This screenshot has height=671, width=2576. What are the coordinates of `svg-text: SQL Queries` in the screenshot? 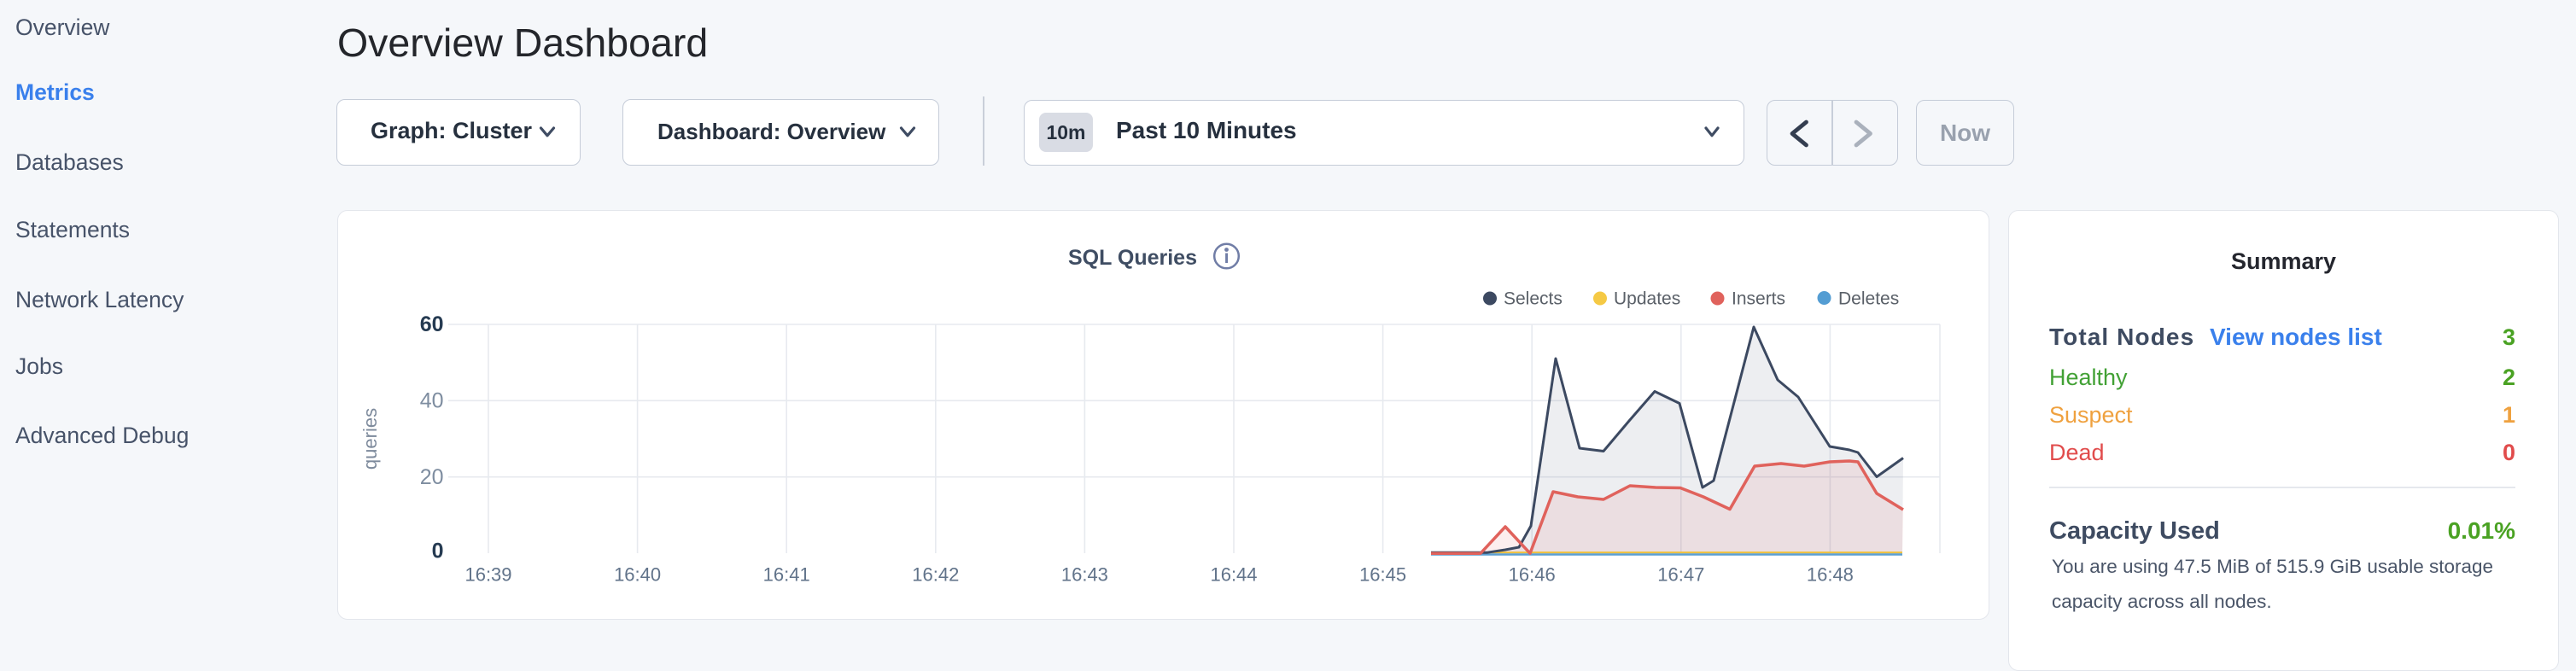 It's located at (1132, 258).